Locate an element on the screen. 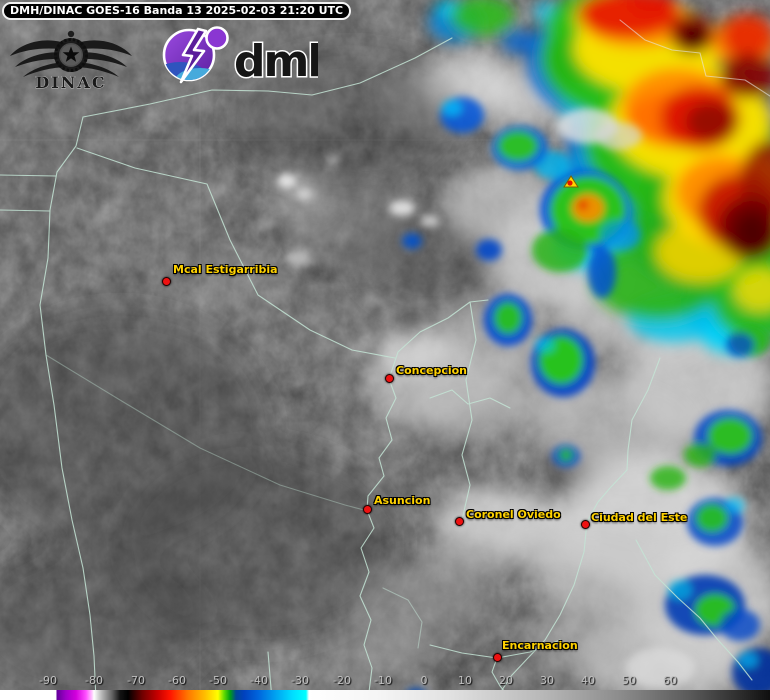 The height and width of the screenshot is (700, 770). lightning-bolt-icon is located at coordinates (193, 55).